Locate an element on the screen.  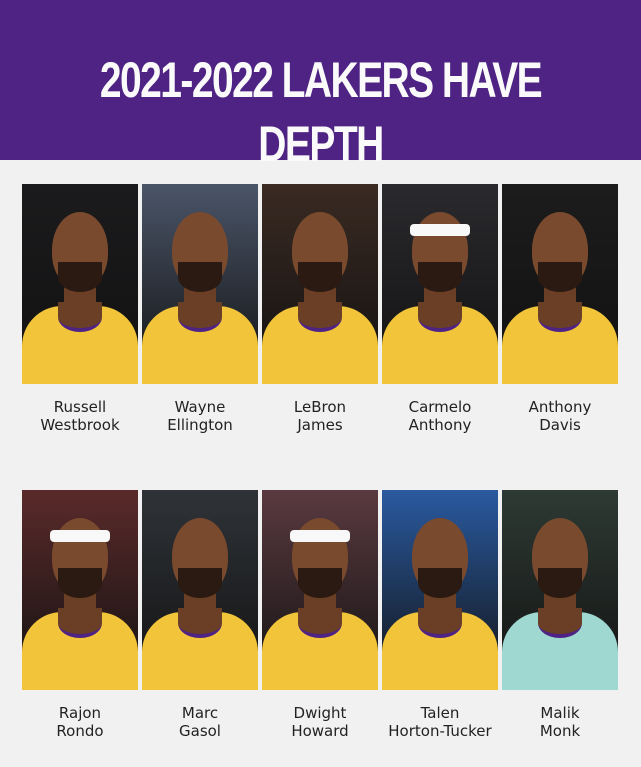
player-card: Anthony Davis is located at coordinates (560, 309).